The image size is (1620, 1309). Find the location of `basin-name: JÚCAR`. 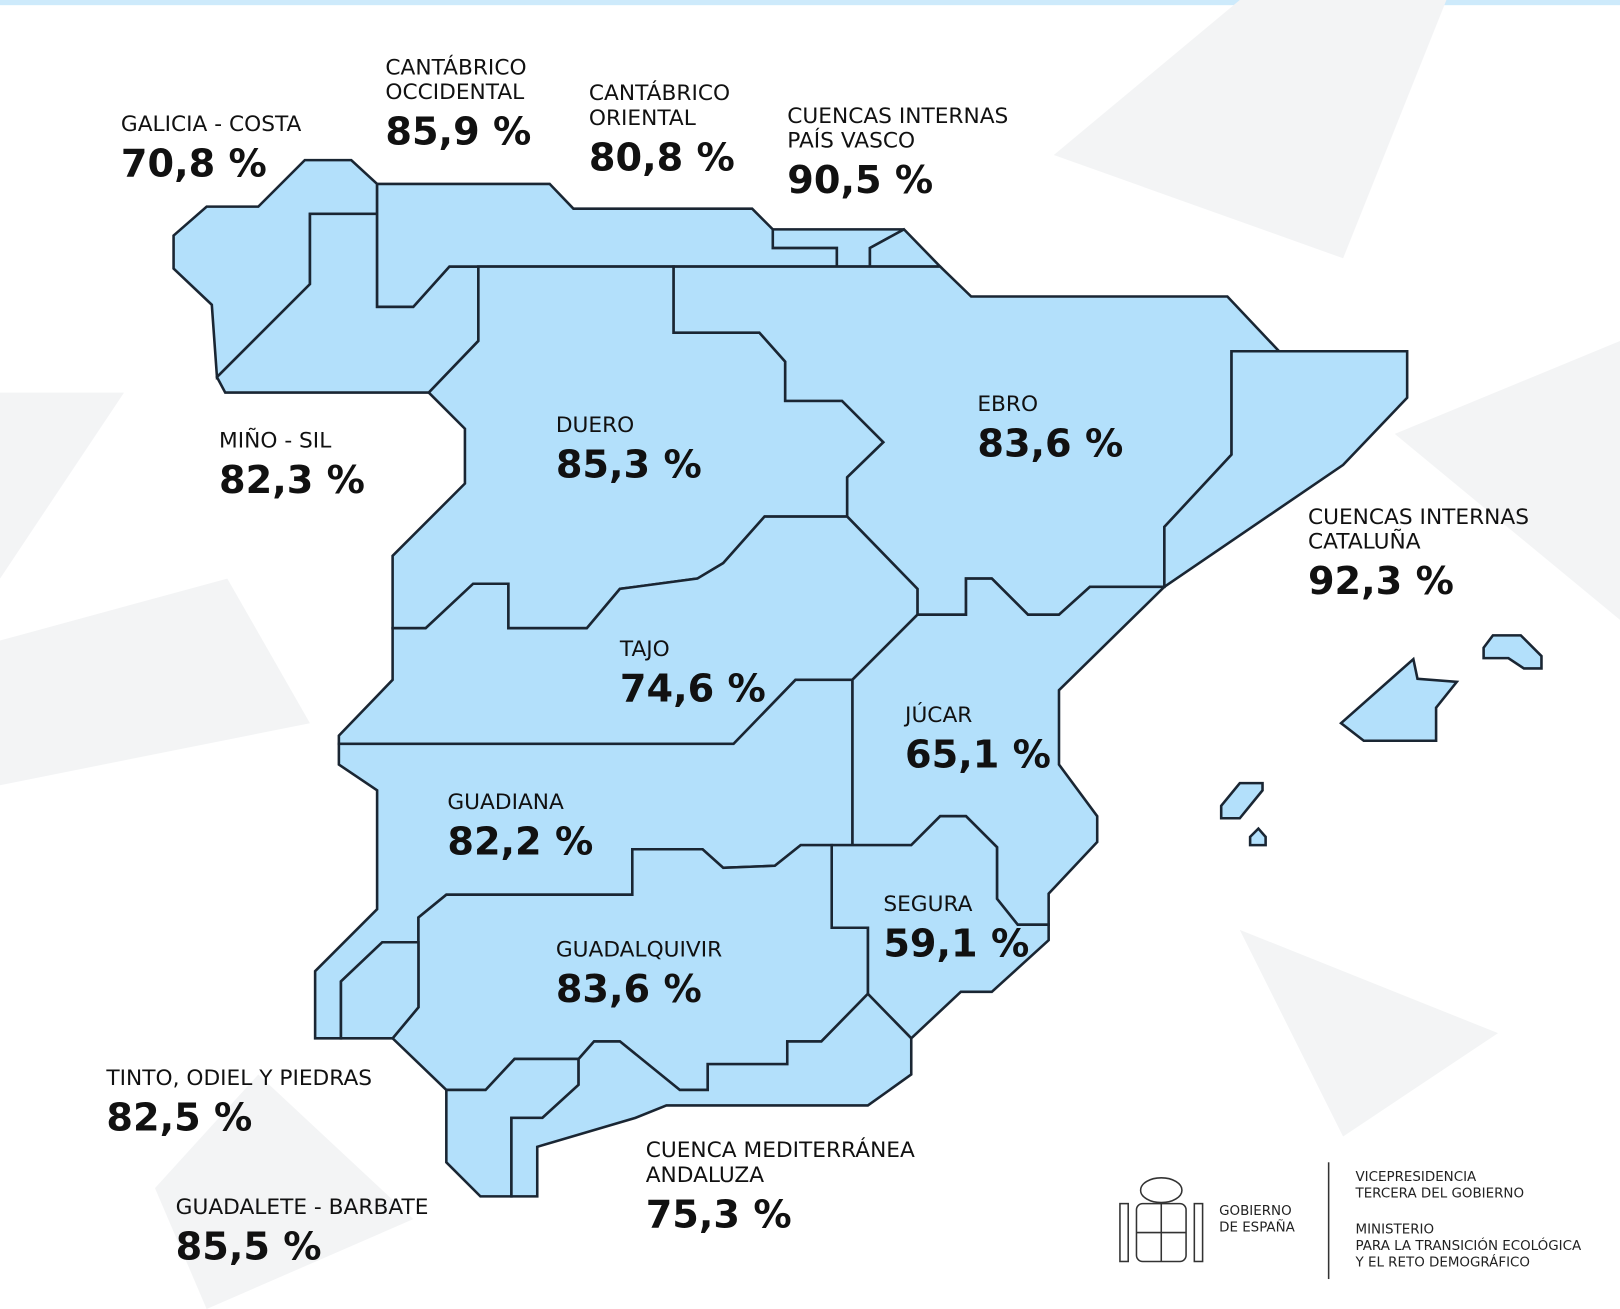

basin-name: JÚCAR is located at coordinates (937, 715).